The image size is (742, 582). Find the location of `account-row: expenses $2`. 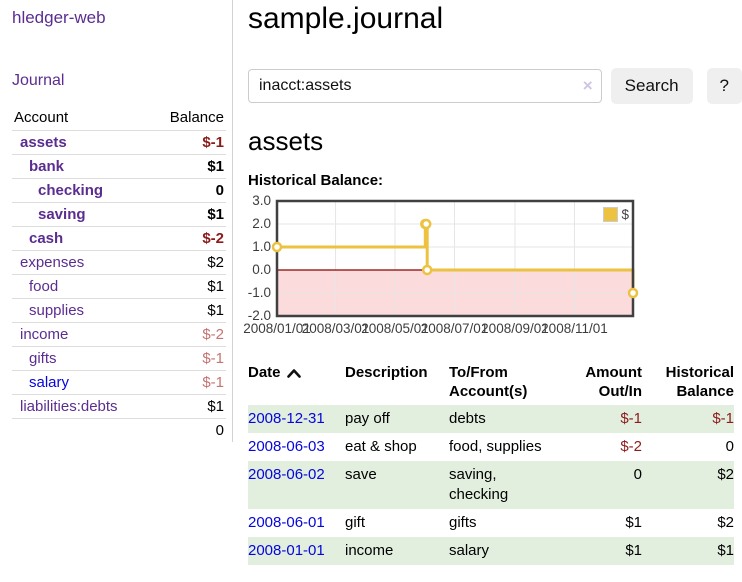

account-row: expenses $2 is located at coordinates (119, 262).